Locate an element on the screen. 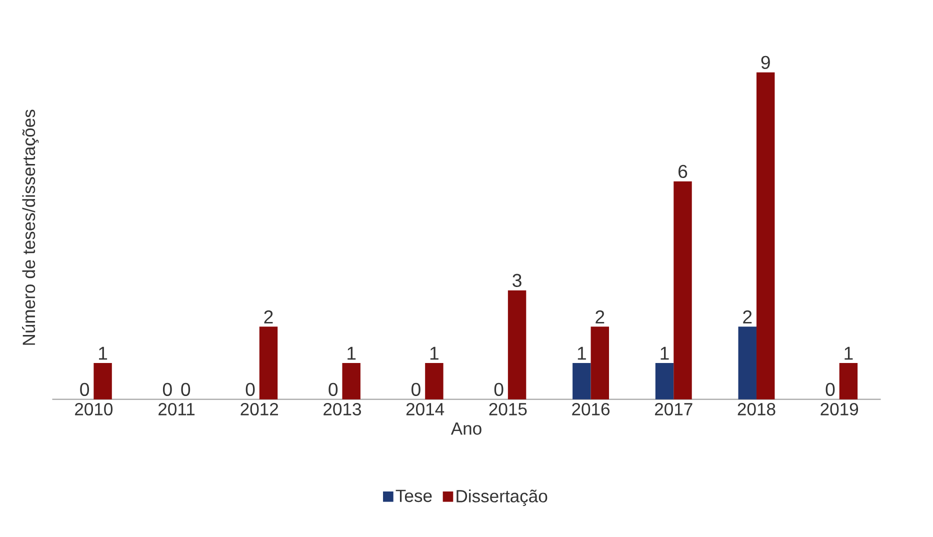 The width and height of the screenshot is (933, 537). x-tick-label: 2019 is located at coordinates (839, 409).